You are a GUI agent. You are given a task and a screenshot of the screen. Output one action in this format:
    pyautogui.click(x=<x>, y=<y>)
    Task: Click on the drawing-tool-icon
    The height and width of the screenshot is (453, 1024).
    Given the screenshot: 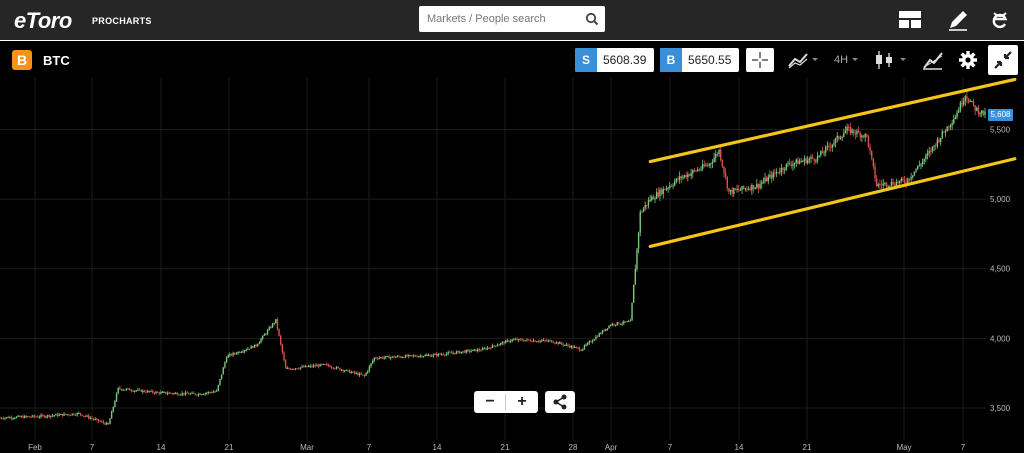 What is the action you would take?
    pyautogui.click(x=933, y=60)
    